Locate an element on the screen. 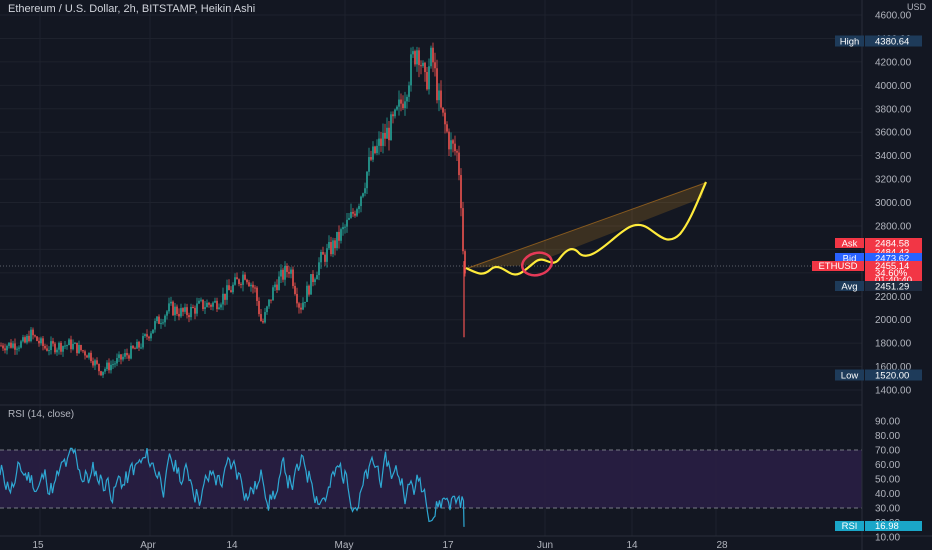 The width and height of the screenshot is (932, 550). rsi-tick-label: 90.00 is located at coordinates (887, 422).